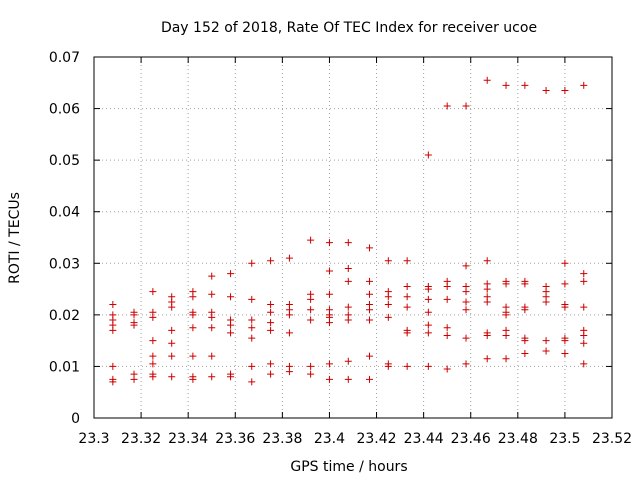 The width and height of the screenshot is (640, 480). I want to click on x-tick-label: 23.5, so click(564, 439).